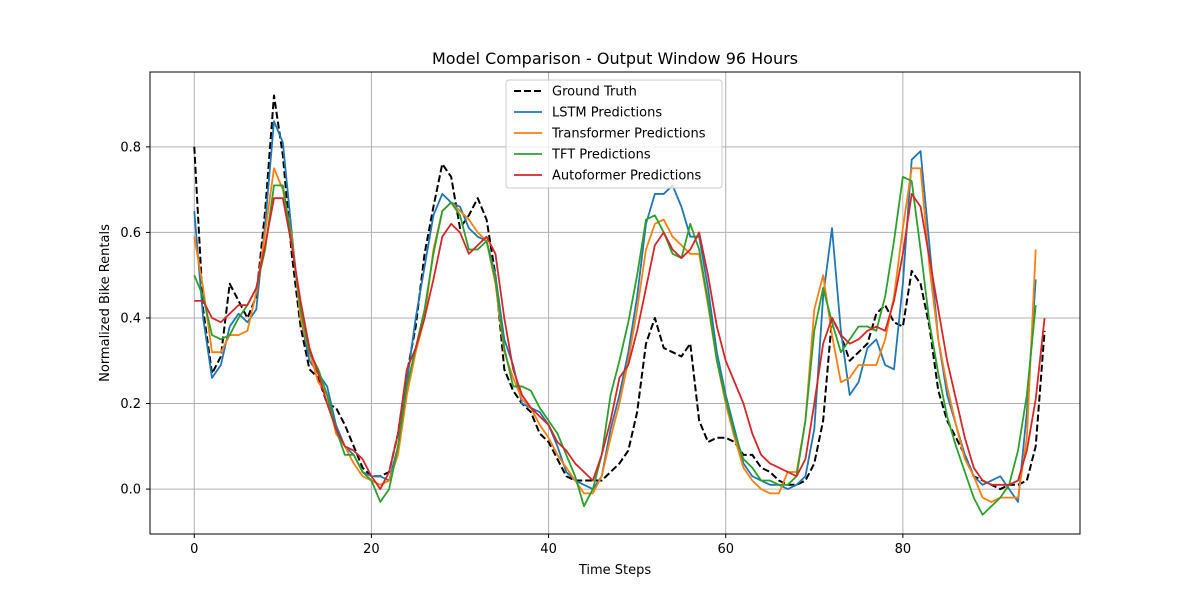 The height and width of the screenshot is (600, 1200). What do you see at coordinates (130, 404) in the screenshot?
I see `y-tick-label: 0.2` at bounding box center [130, 404].